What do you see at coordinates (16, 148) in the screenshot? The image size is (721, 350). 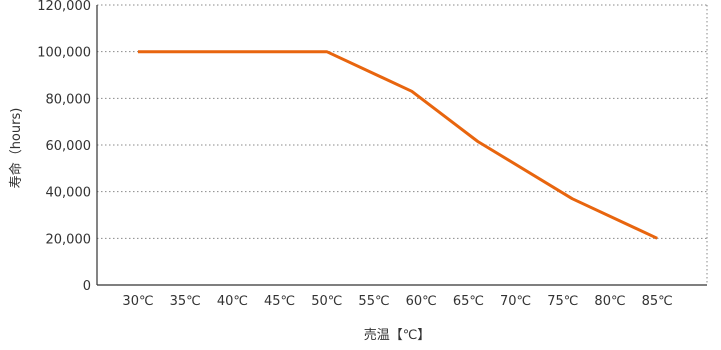 I see `y-axis-title: 寿命（hours)` at bounding box center [16, 148].